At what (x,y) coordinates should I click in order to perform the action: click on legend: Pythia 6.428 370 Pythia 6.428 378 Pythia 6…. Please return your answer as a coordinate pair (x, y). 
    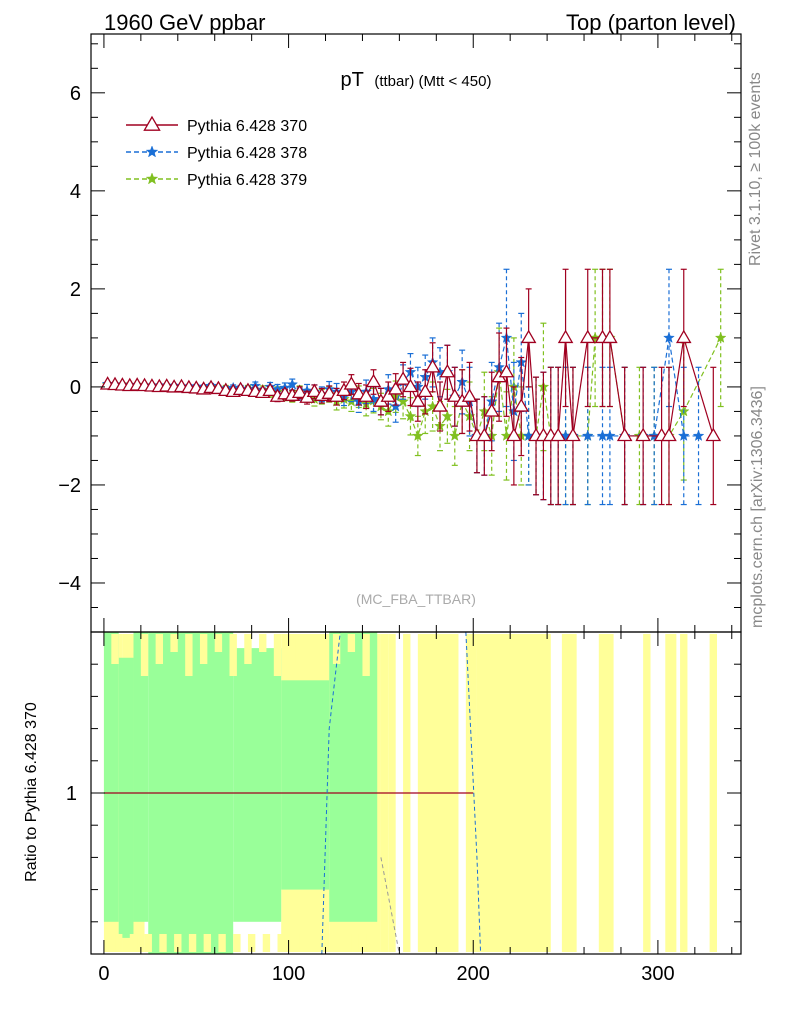
    Looking at the image, I should click on (216, 152).